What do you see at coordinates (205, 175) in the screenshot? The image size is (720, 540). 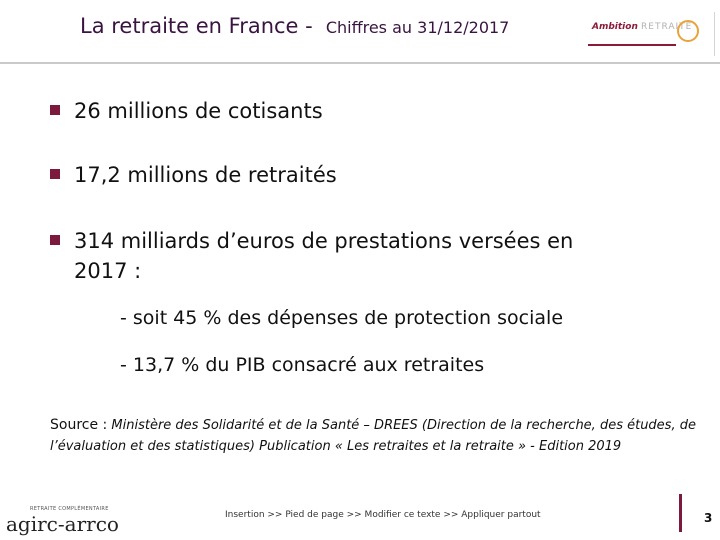 I see `bullet-text: 17,2 millions de retraités` at bounding box center [205, 175].